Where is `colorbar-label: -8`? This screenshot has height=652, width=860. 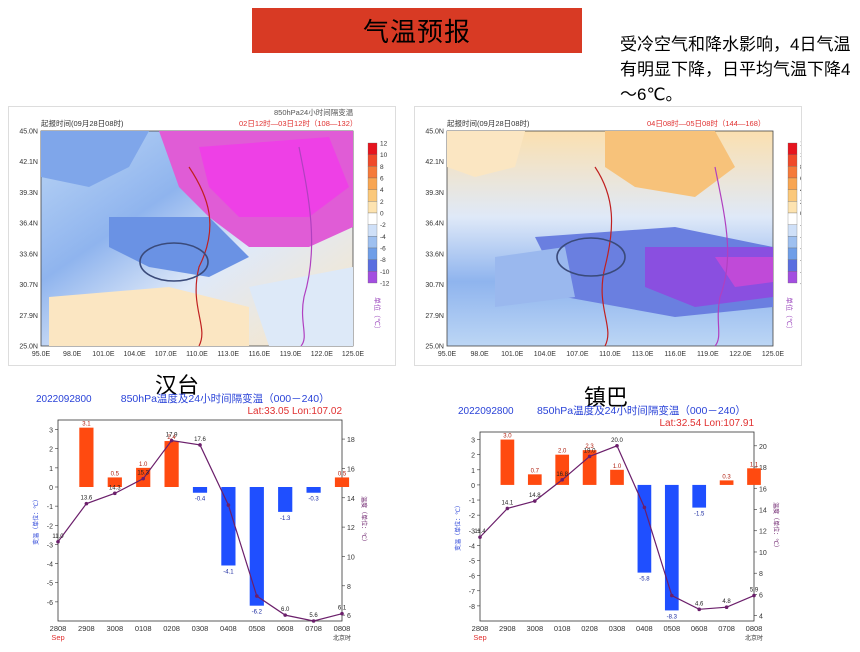 colorbar-label: -8 is located at coordinates (800, 260).